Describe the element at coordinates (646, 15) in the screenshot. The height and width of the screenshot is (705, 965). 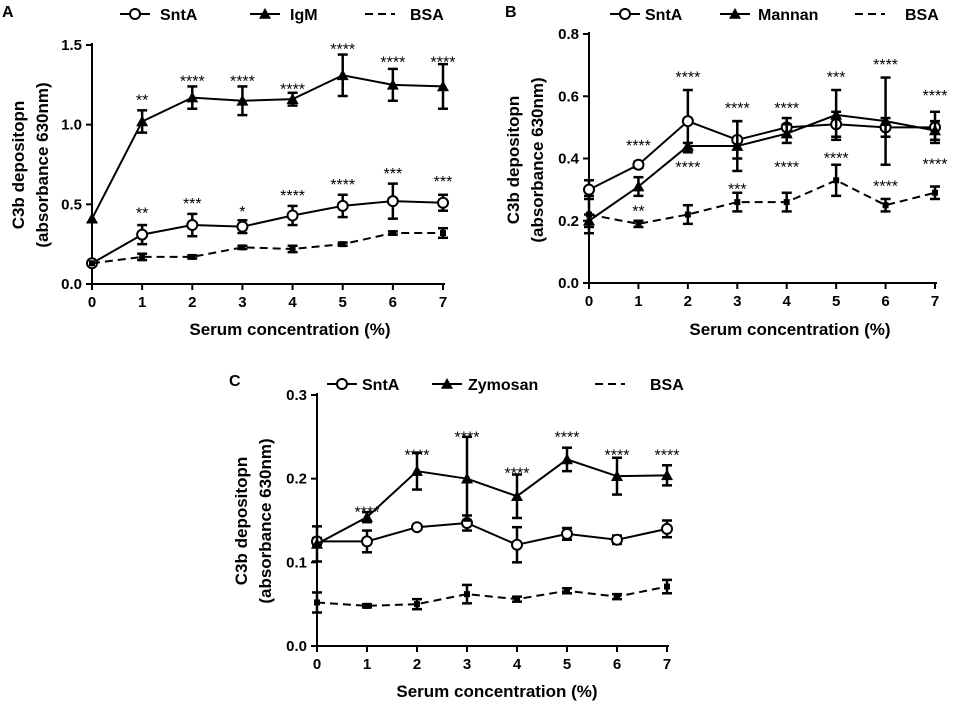
I see `legend-item-snta: SntA` at that location.